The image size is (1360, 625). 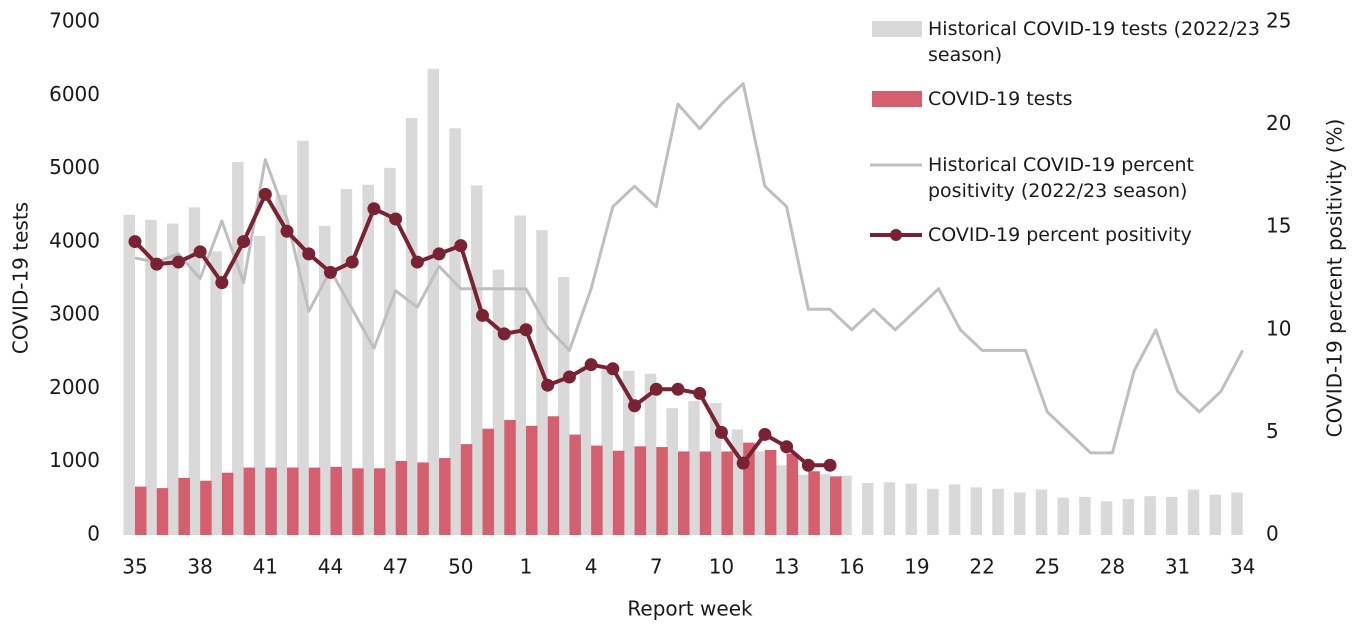 I want to click on y2-tick-label: 25, so click(x=1278, y=21).